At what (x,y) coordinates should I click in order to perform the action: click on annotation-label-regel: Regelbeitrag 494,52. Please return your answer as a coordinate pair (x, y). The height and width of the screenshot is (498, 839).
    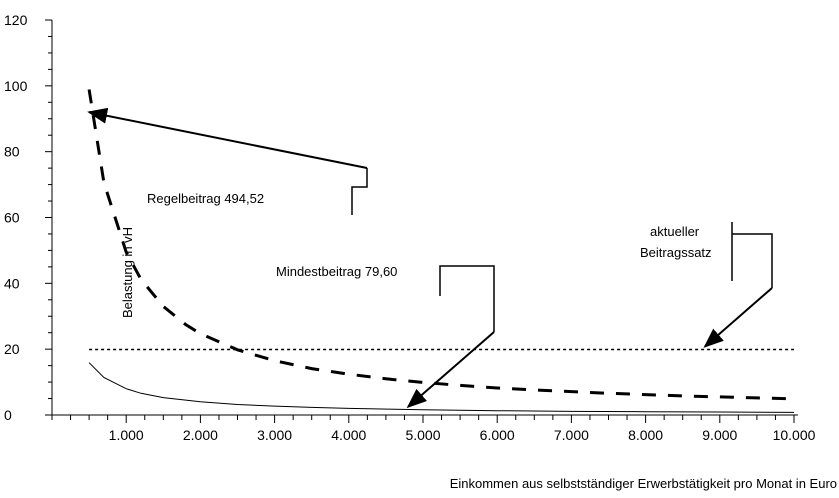
    Looking at the image, I should click on (205, 198).